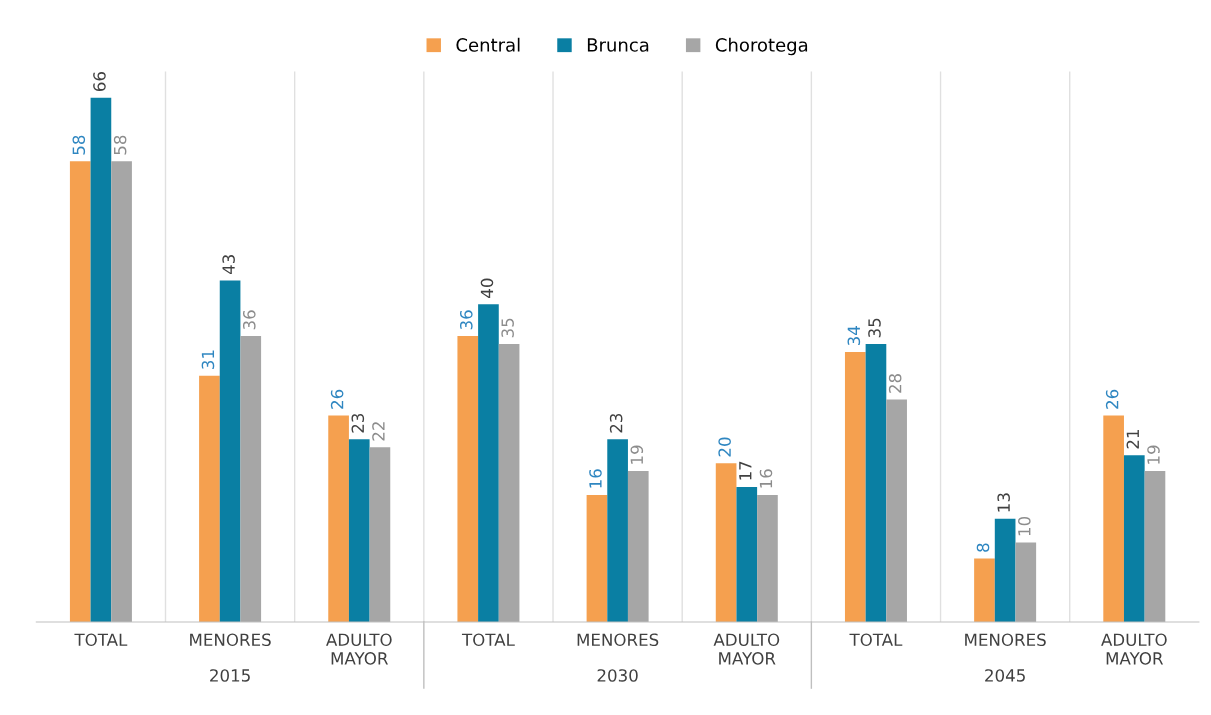 This screenshot has width=1211, height=715. Describe the element at coordinates (230, 675) in the screenshot. I see `text: 2015` at that location.